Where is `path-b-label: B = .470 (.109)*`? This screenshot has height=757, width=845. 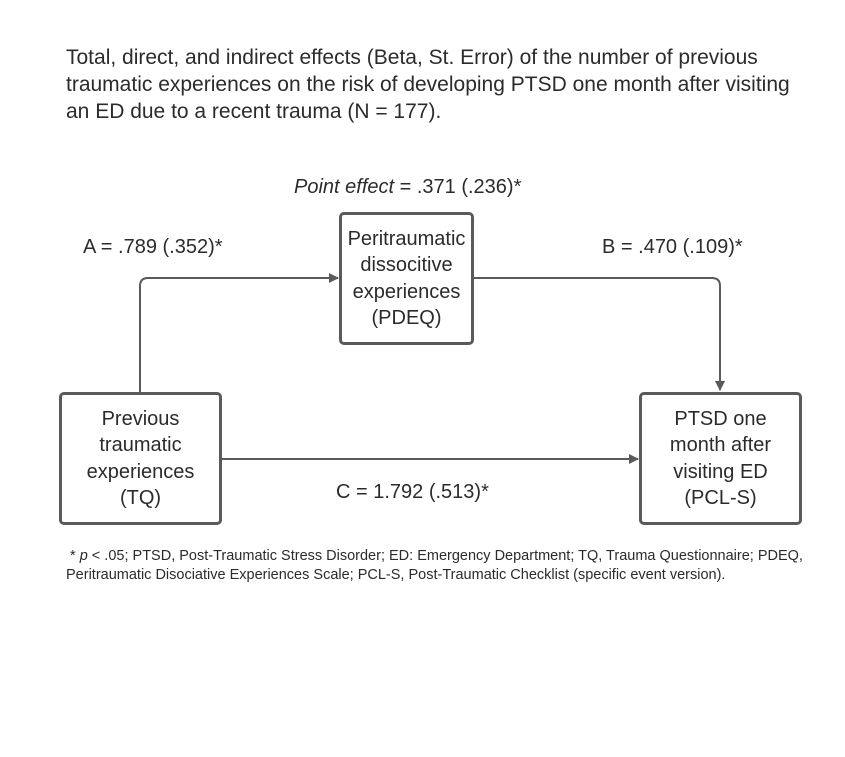
path-b-label: B = .470 (.109)* is located at coordinates (672, 247).